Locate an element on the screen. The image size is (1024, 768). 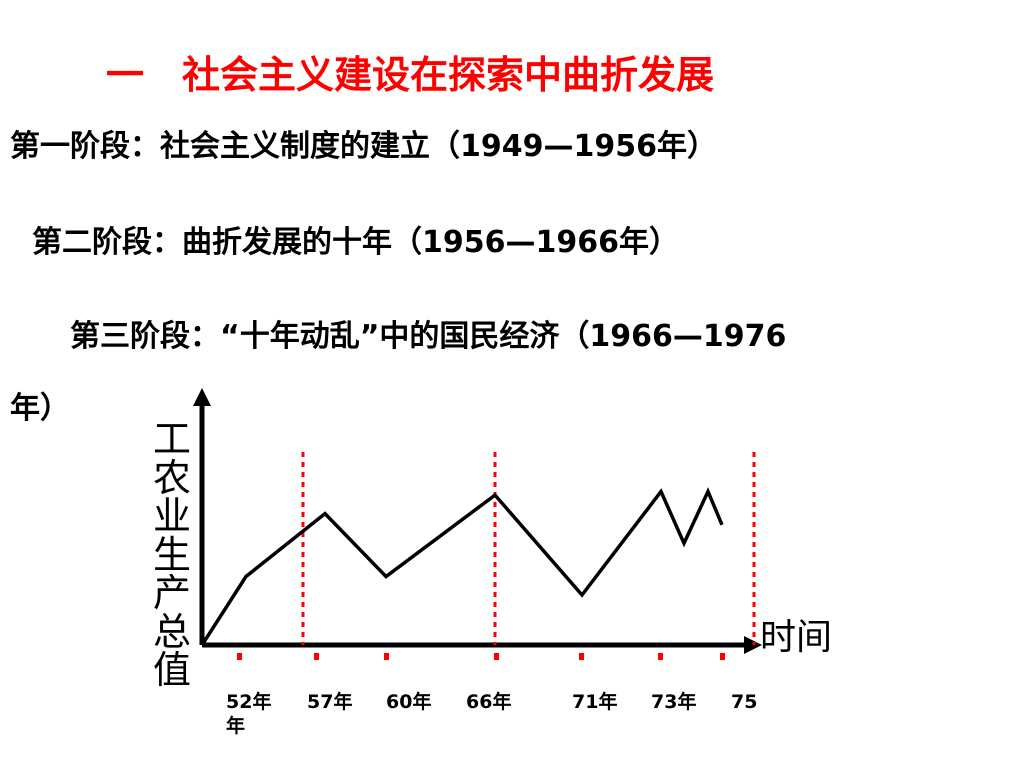
y-axis-label-char: 业 is located at coordinates (171, 516).